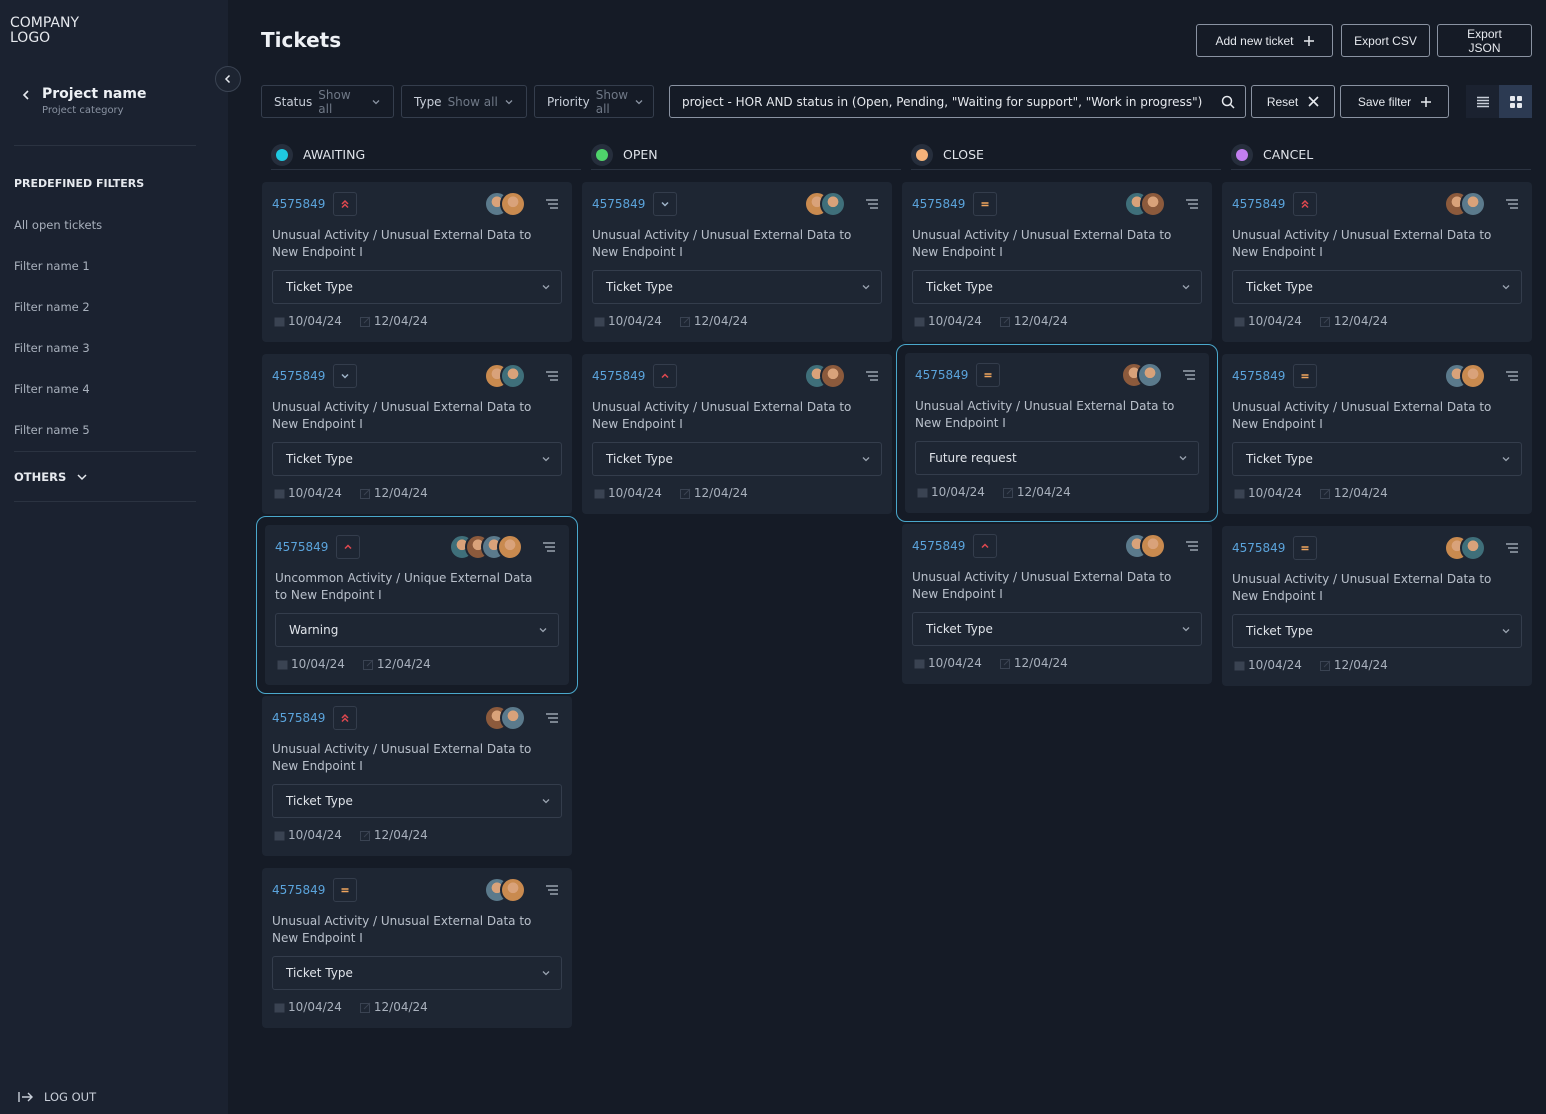 Image resolution: width=1546 pixels, height=1114 pixels. What do you see at coordinates (1482, 101) in the screenshot?
I see `list-view-button` at bounding box center [1482, 101].